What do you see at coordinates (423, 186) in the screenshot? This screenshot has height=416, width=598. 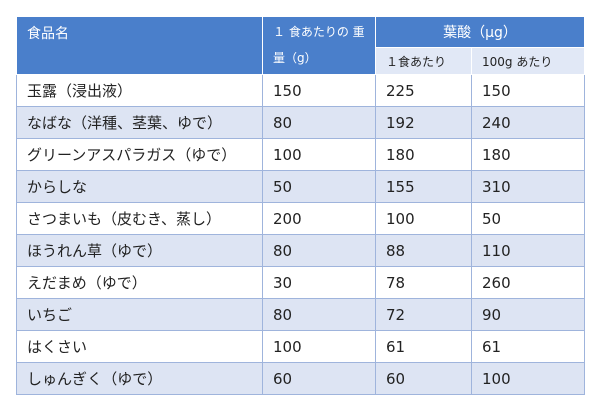 I see `per-serving-cell: 155` at bounding box center [423, 186].